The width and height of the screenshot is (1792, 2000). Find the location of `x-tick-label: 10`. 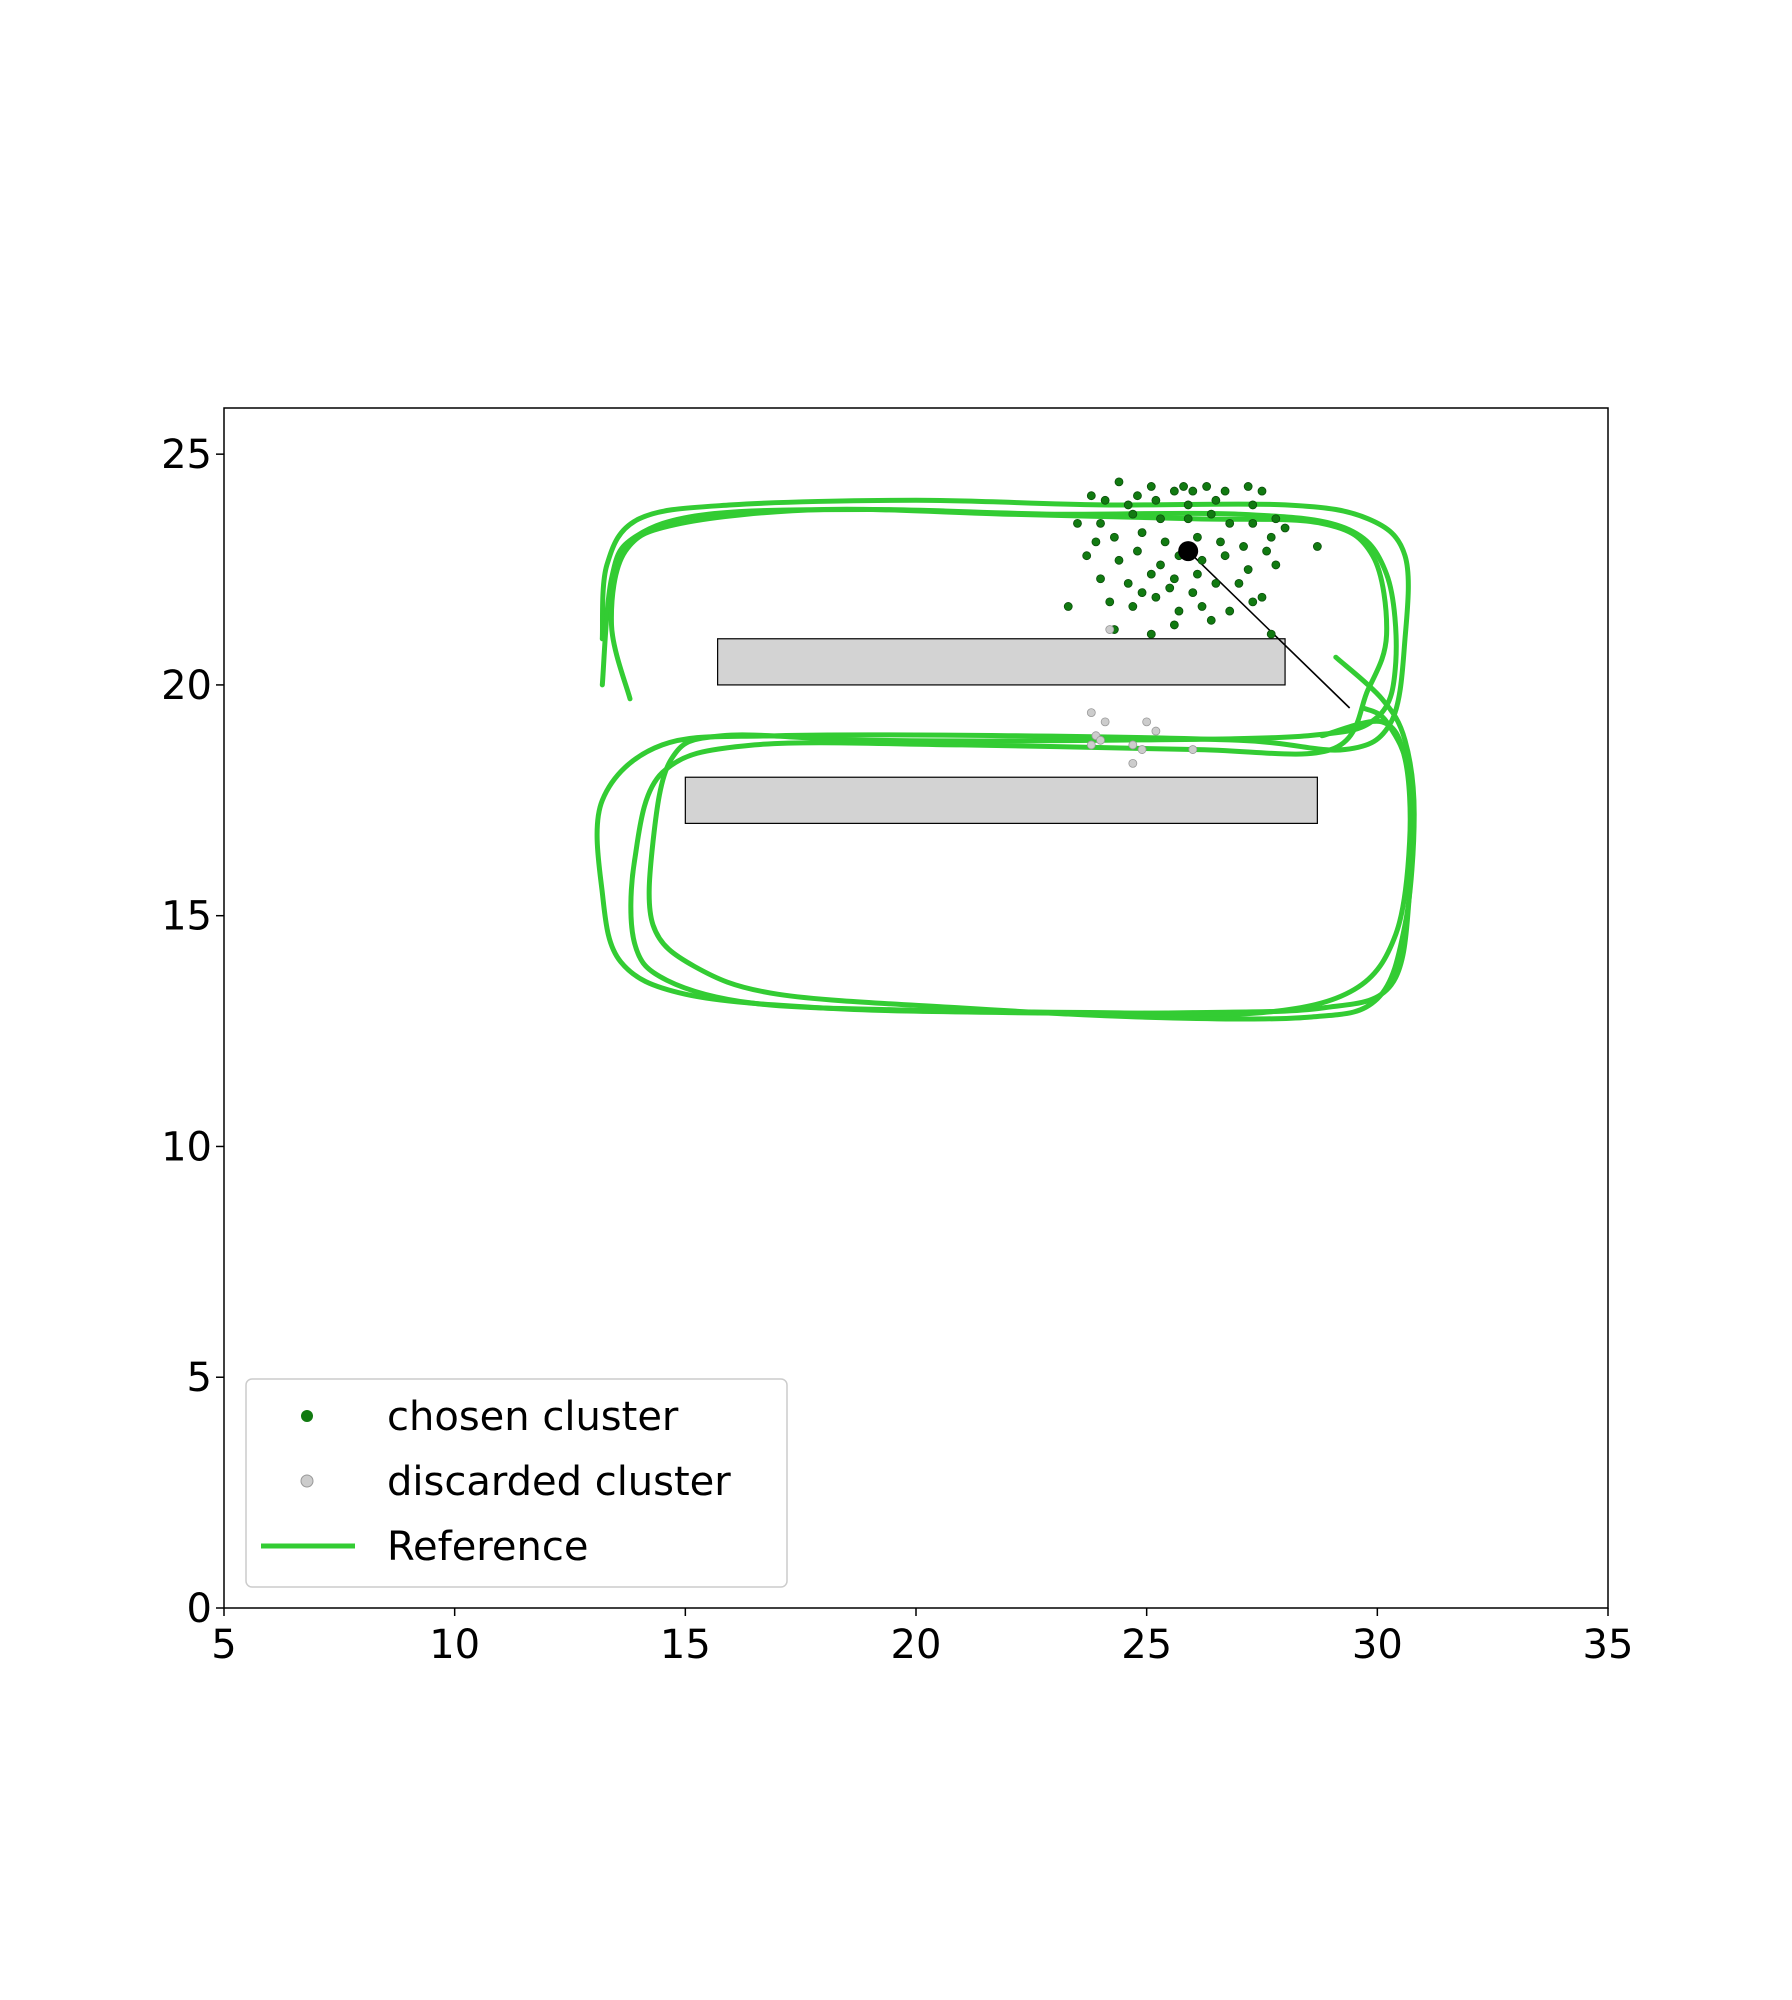

x-tick-label: 10 is located at coordinates (454, 1645).